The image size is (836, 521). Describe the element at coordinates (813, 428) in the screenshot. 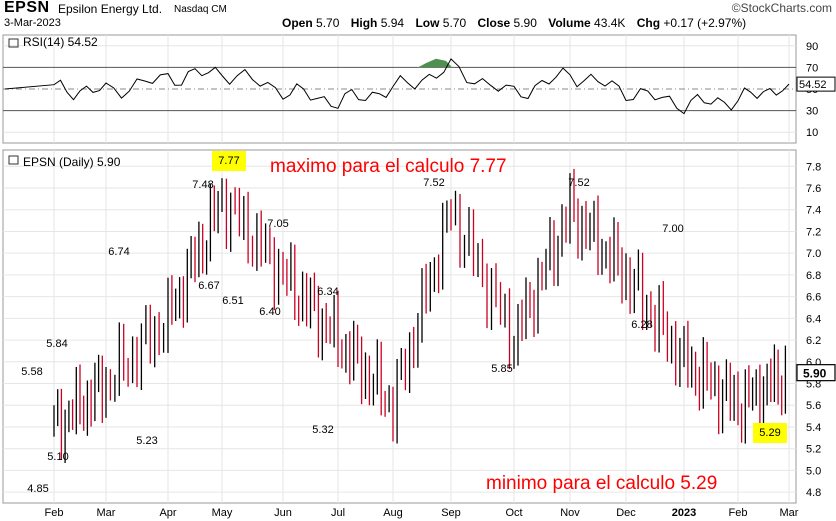

I see `price-tick-label: 5.4` at that location.